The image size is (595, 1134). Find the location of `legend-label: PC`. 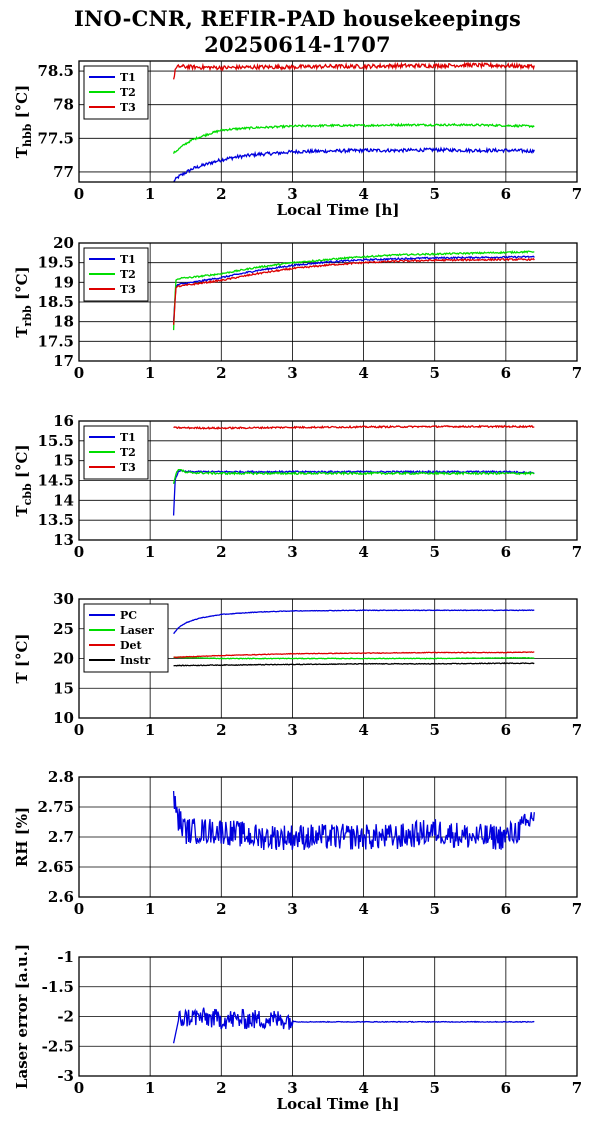

legend-label: PC is located at coordinates (128, 615).